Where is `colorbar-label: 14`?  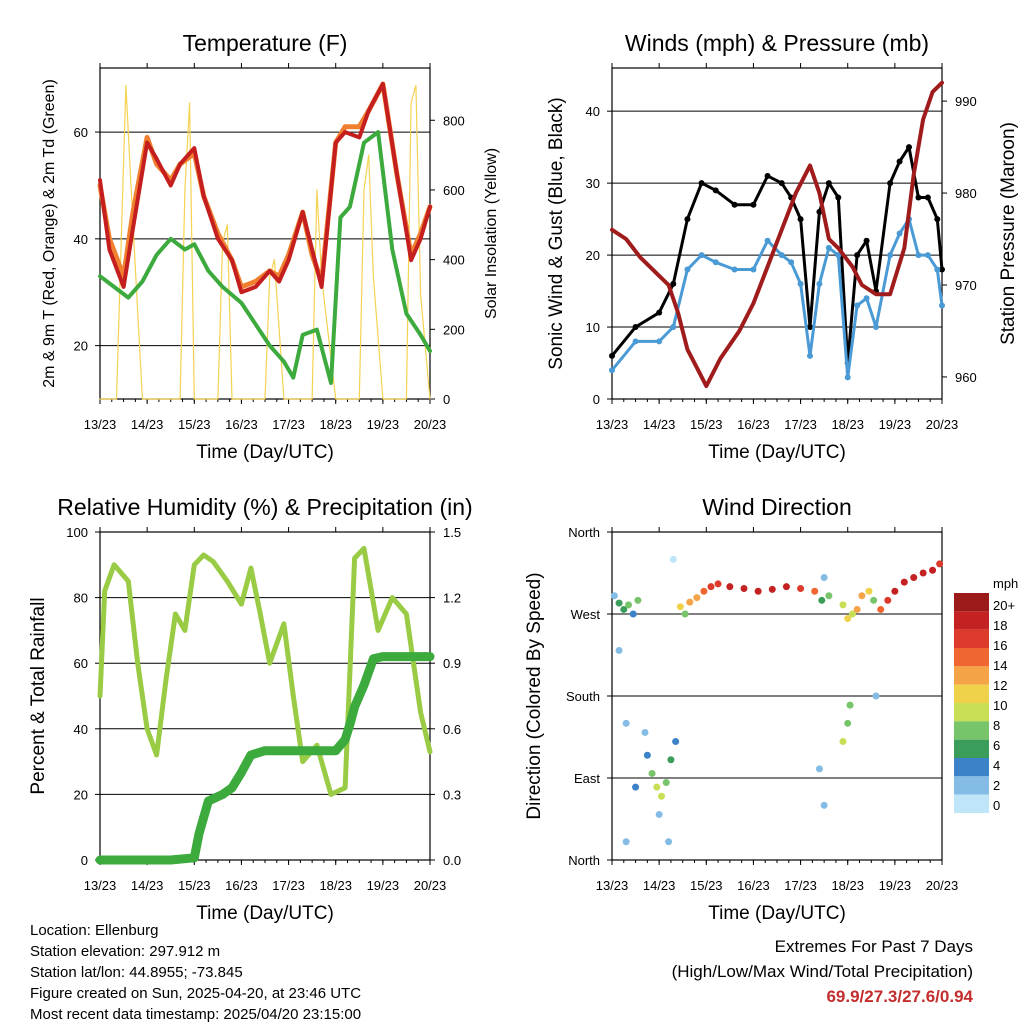
colorbar-label: 14 is located at coordinates (1000, 665).